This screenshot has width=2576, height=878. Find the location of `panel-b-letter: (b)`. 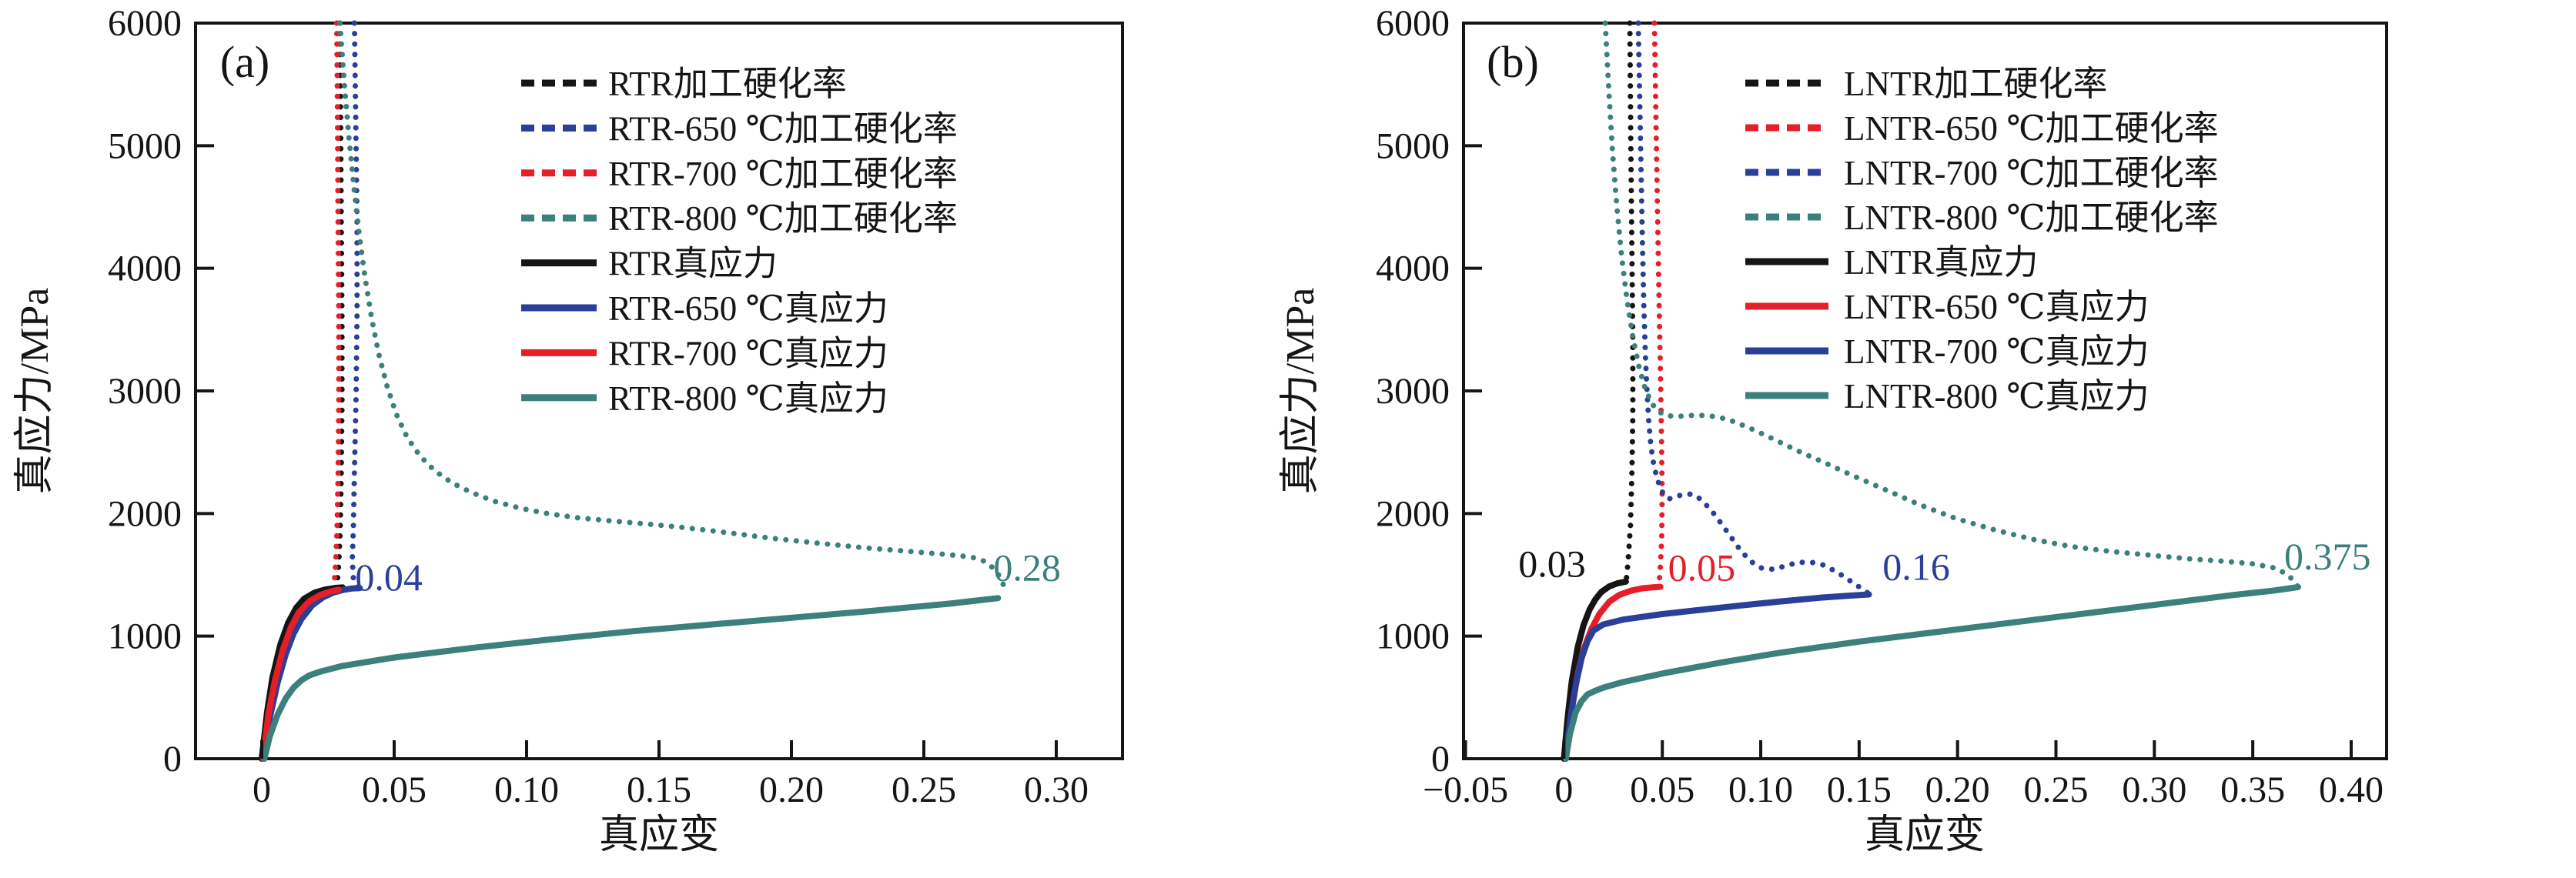

panel-b-letter: (b) is located at coordinates (1513, 62).